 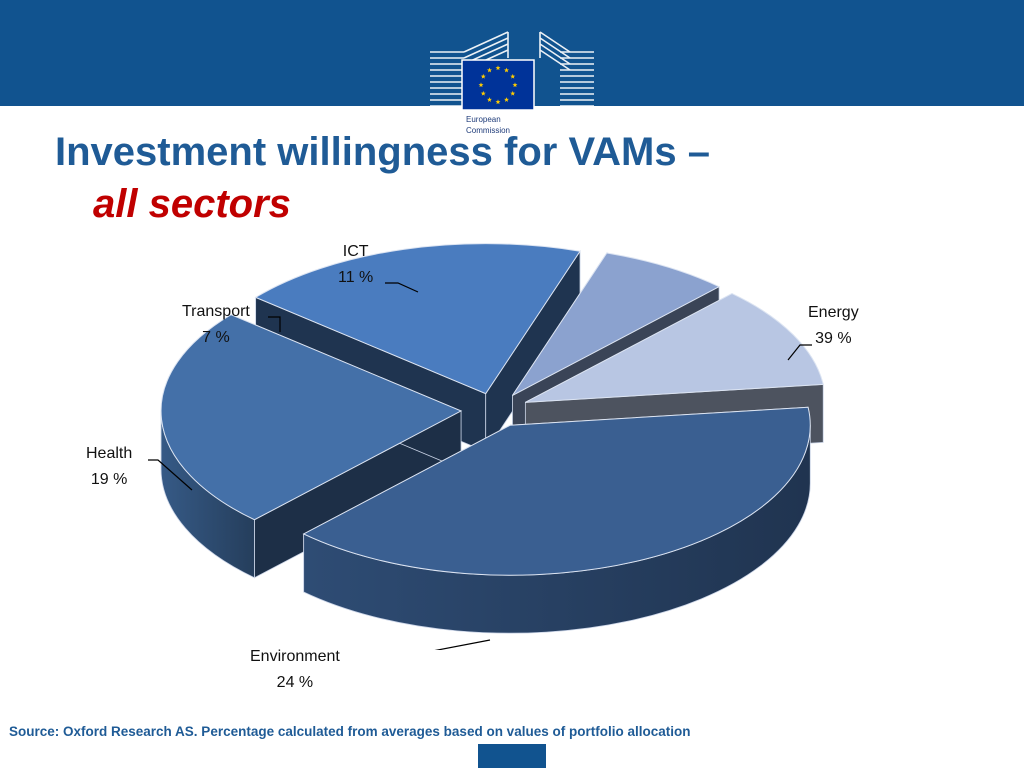 What do you see at coordinates (462, 644) in the screenshot?
I see `leader-line-environment` at bounding box center [462, 644].